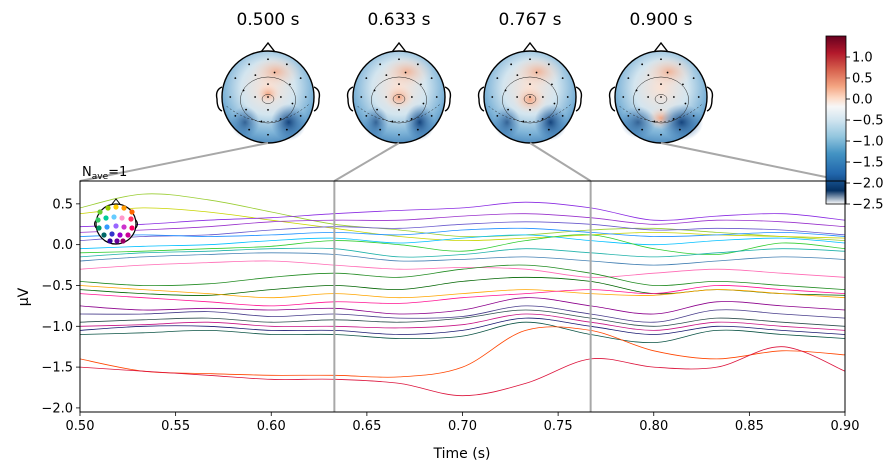  I want to click on x-tick-label: 0.70, so click(462, 426).